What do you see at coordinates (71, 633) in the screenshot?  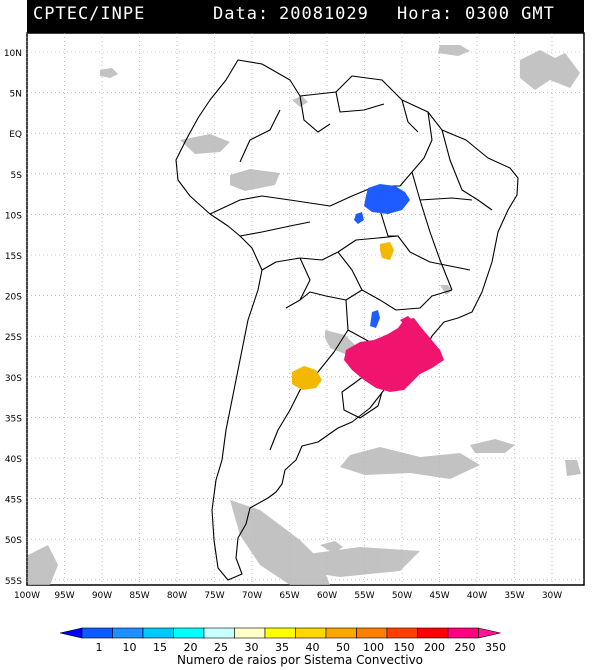 I see `legend-arrow-left` at bounding box center [71, 633].